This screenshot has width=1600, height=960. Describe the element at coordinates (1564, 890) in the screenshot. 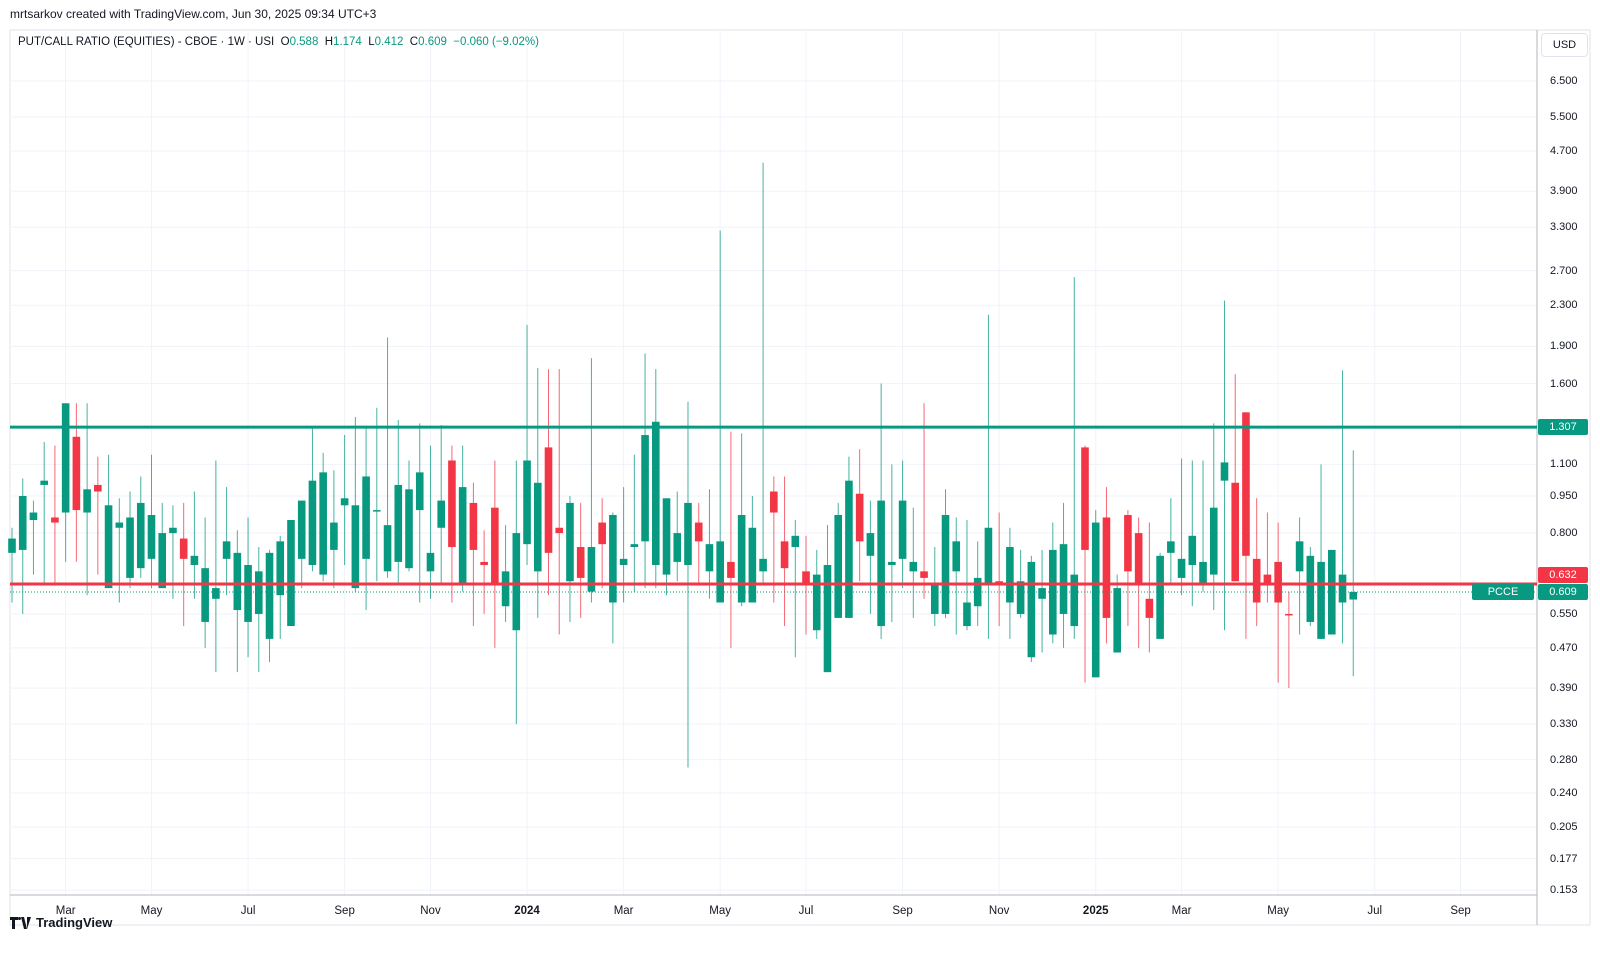

I see `price-tick-label: 0.153` at that location.